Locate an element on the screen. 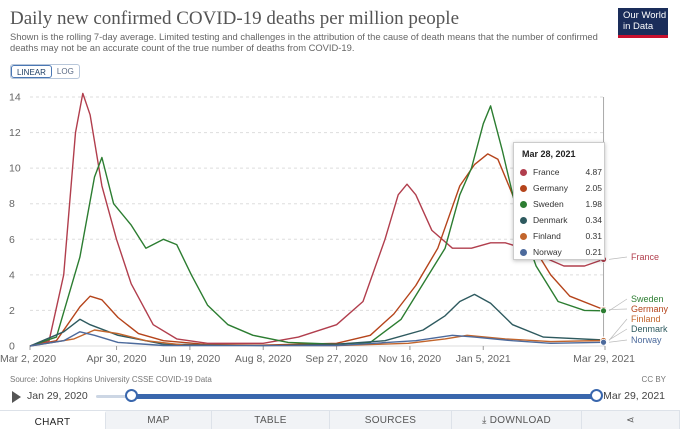  tooltip-value: 1.98 is located at coordinates (593, 204).